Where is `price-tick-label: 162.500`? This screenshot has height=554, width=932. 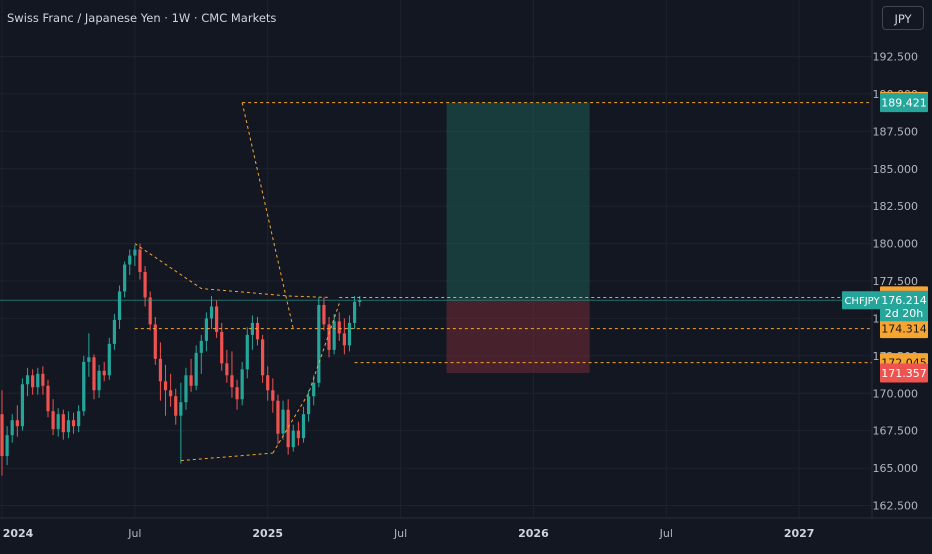
price-tick-label: 162.500 is located at coordinates (896, 506).